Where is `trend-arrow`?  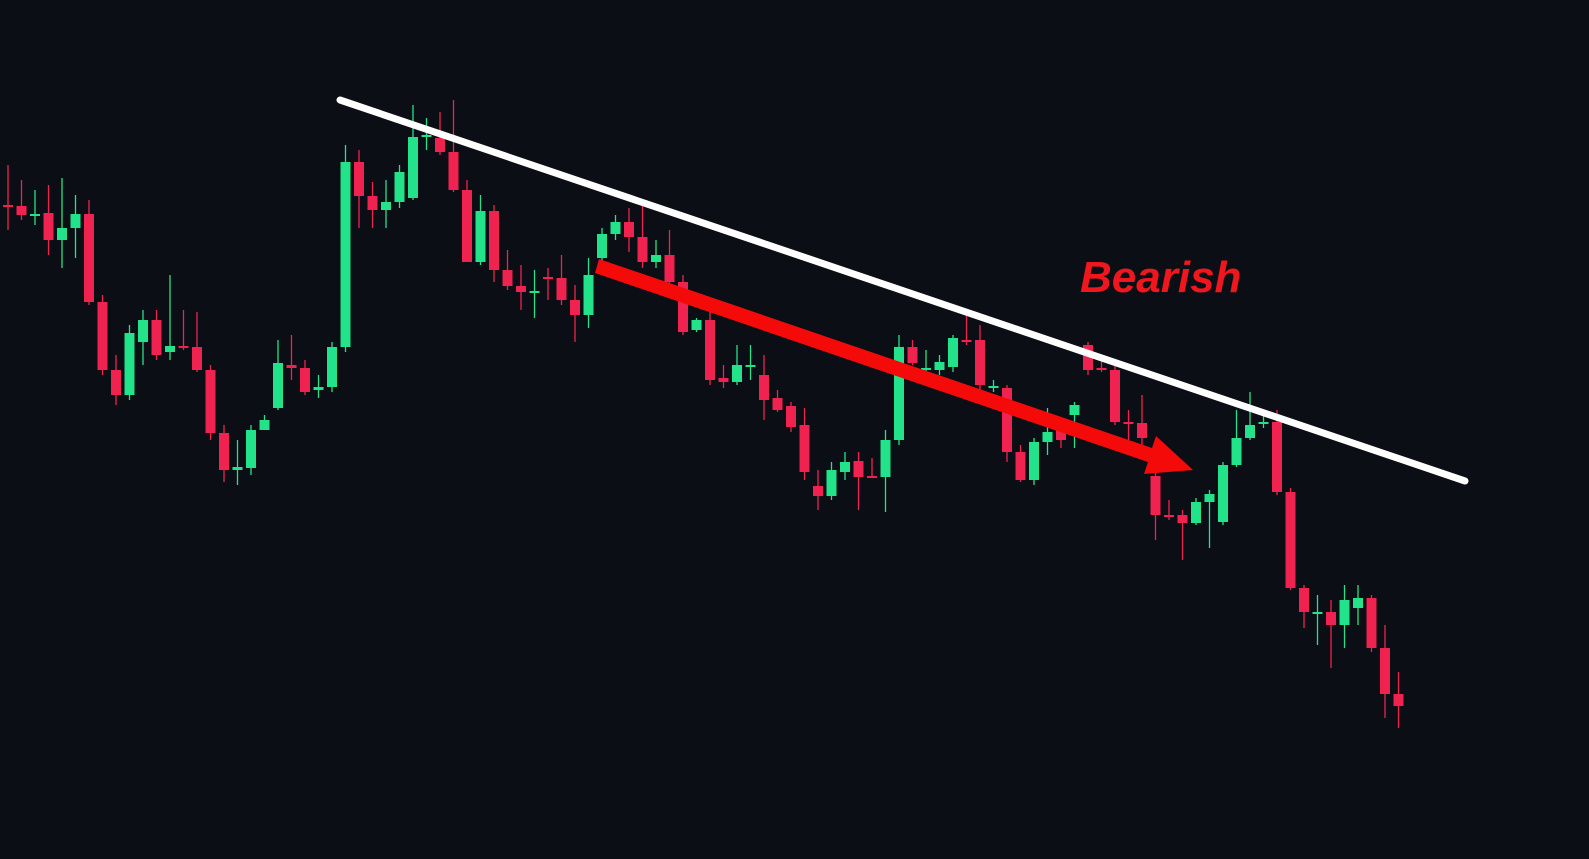 trend-arrow is located at coordinates (894, 366).